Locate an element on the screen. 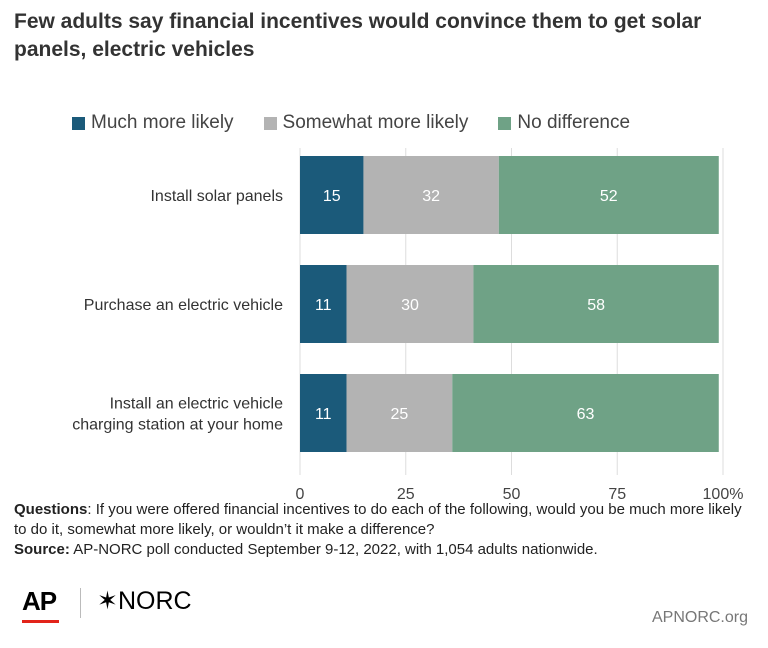 Image resolution: width=768 pixels, height=648 pixels. category-label: Purchase an electric vehicle is located at coordinates (183, 305).